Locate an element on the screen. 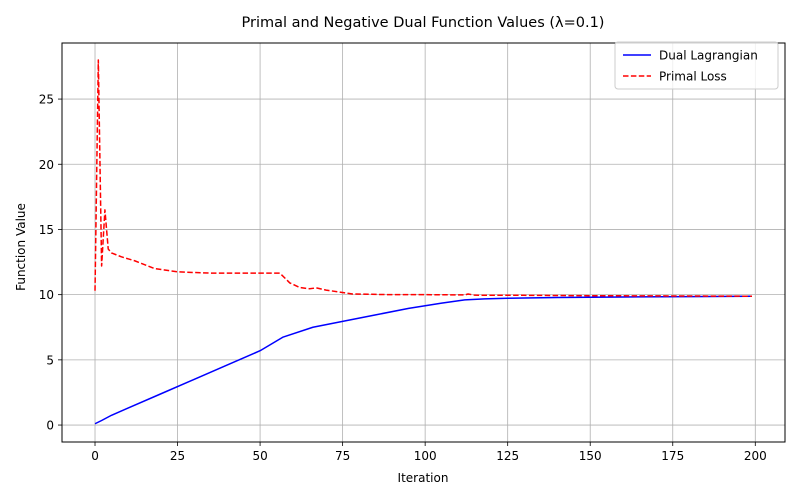  x-ticks: 0 25 50 75 100 125 150 175 200 is located at coordinates (429, 452).